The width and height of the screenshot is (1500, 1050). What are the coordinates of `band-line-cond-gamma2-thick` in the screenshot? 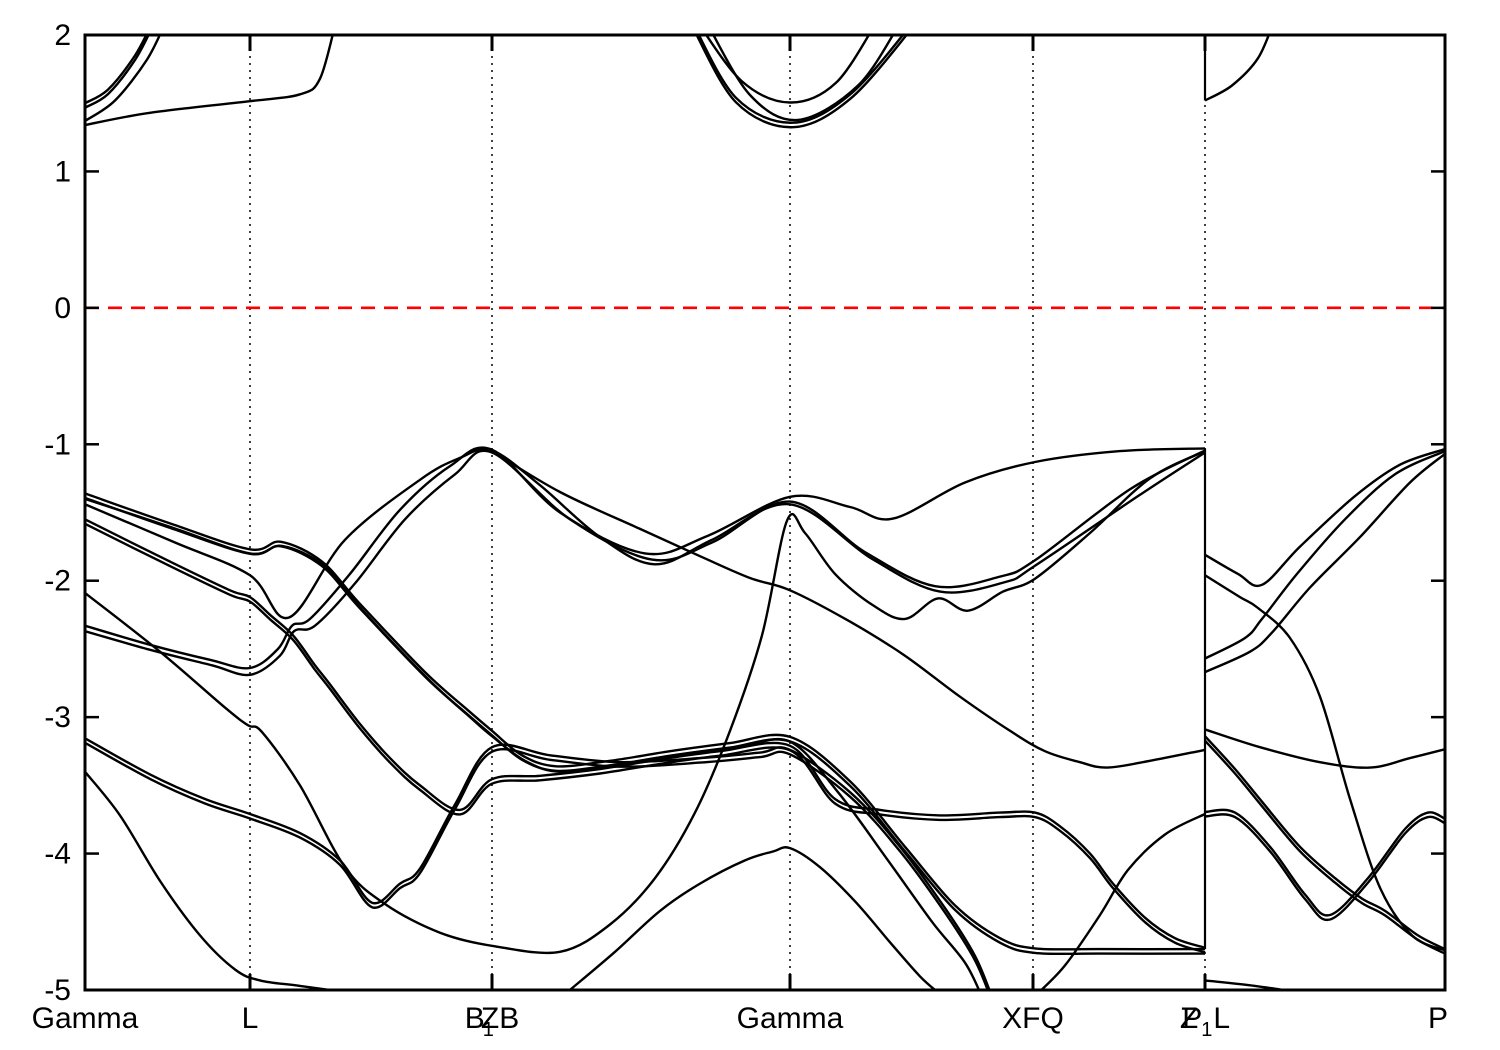 It's located at (801, 80).